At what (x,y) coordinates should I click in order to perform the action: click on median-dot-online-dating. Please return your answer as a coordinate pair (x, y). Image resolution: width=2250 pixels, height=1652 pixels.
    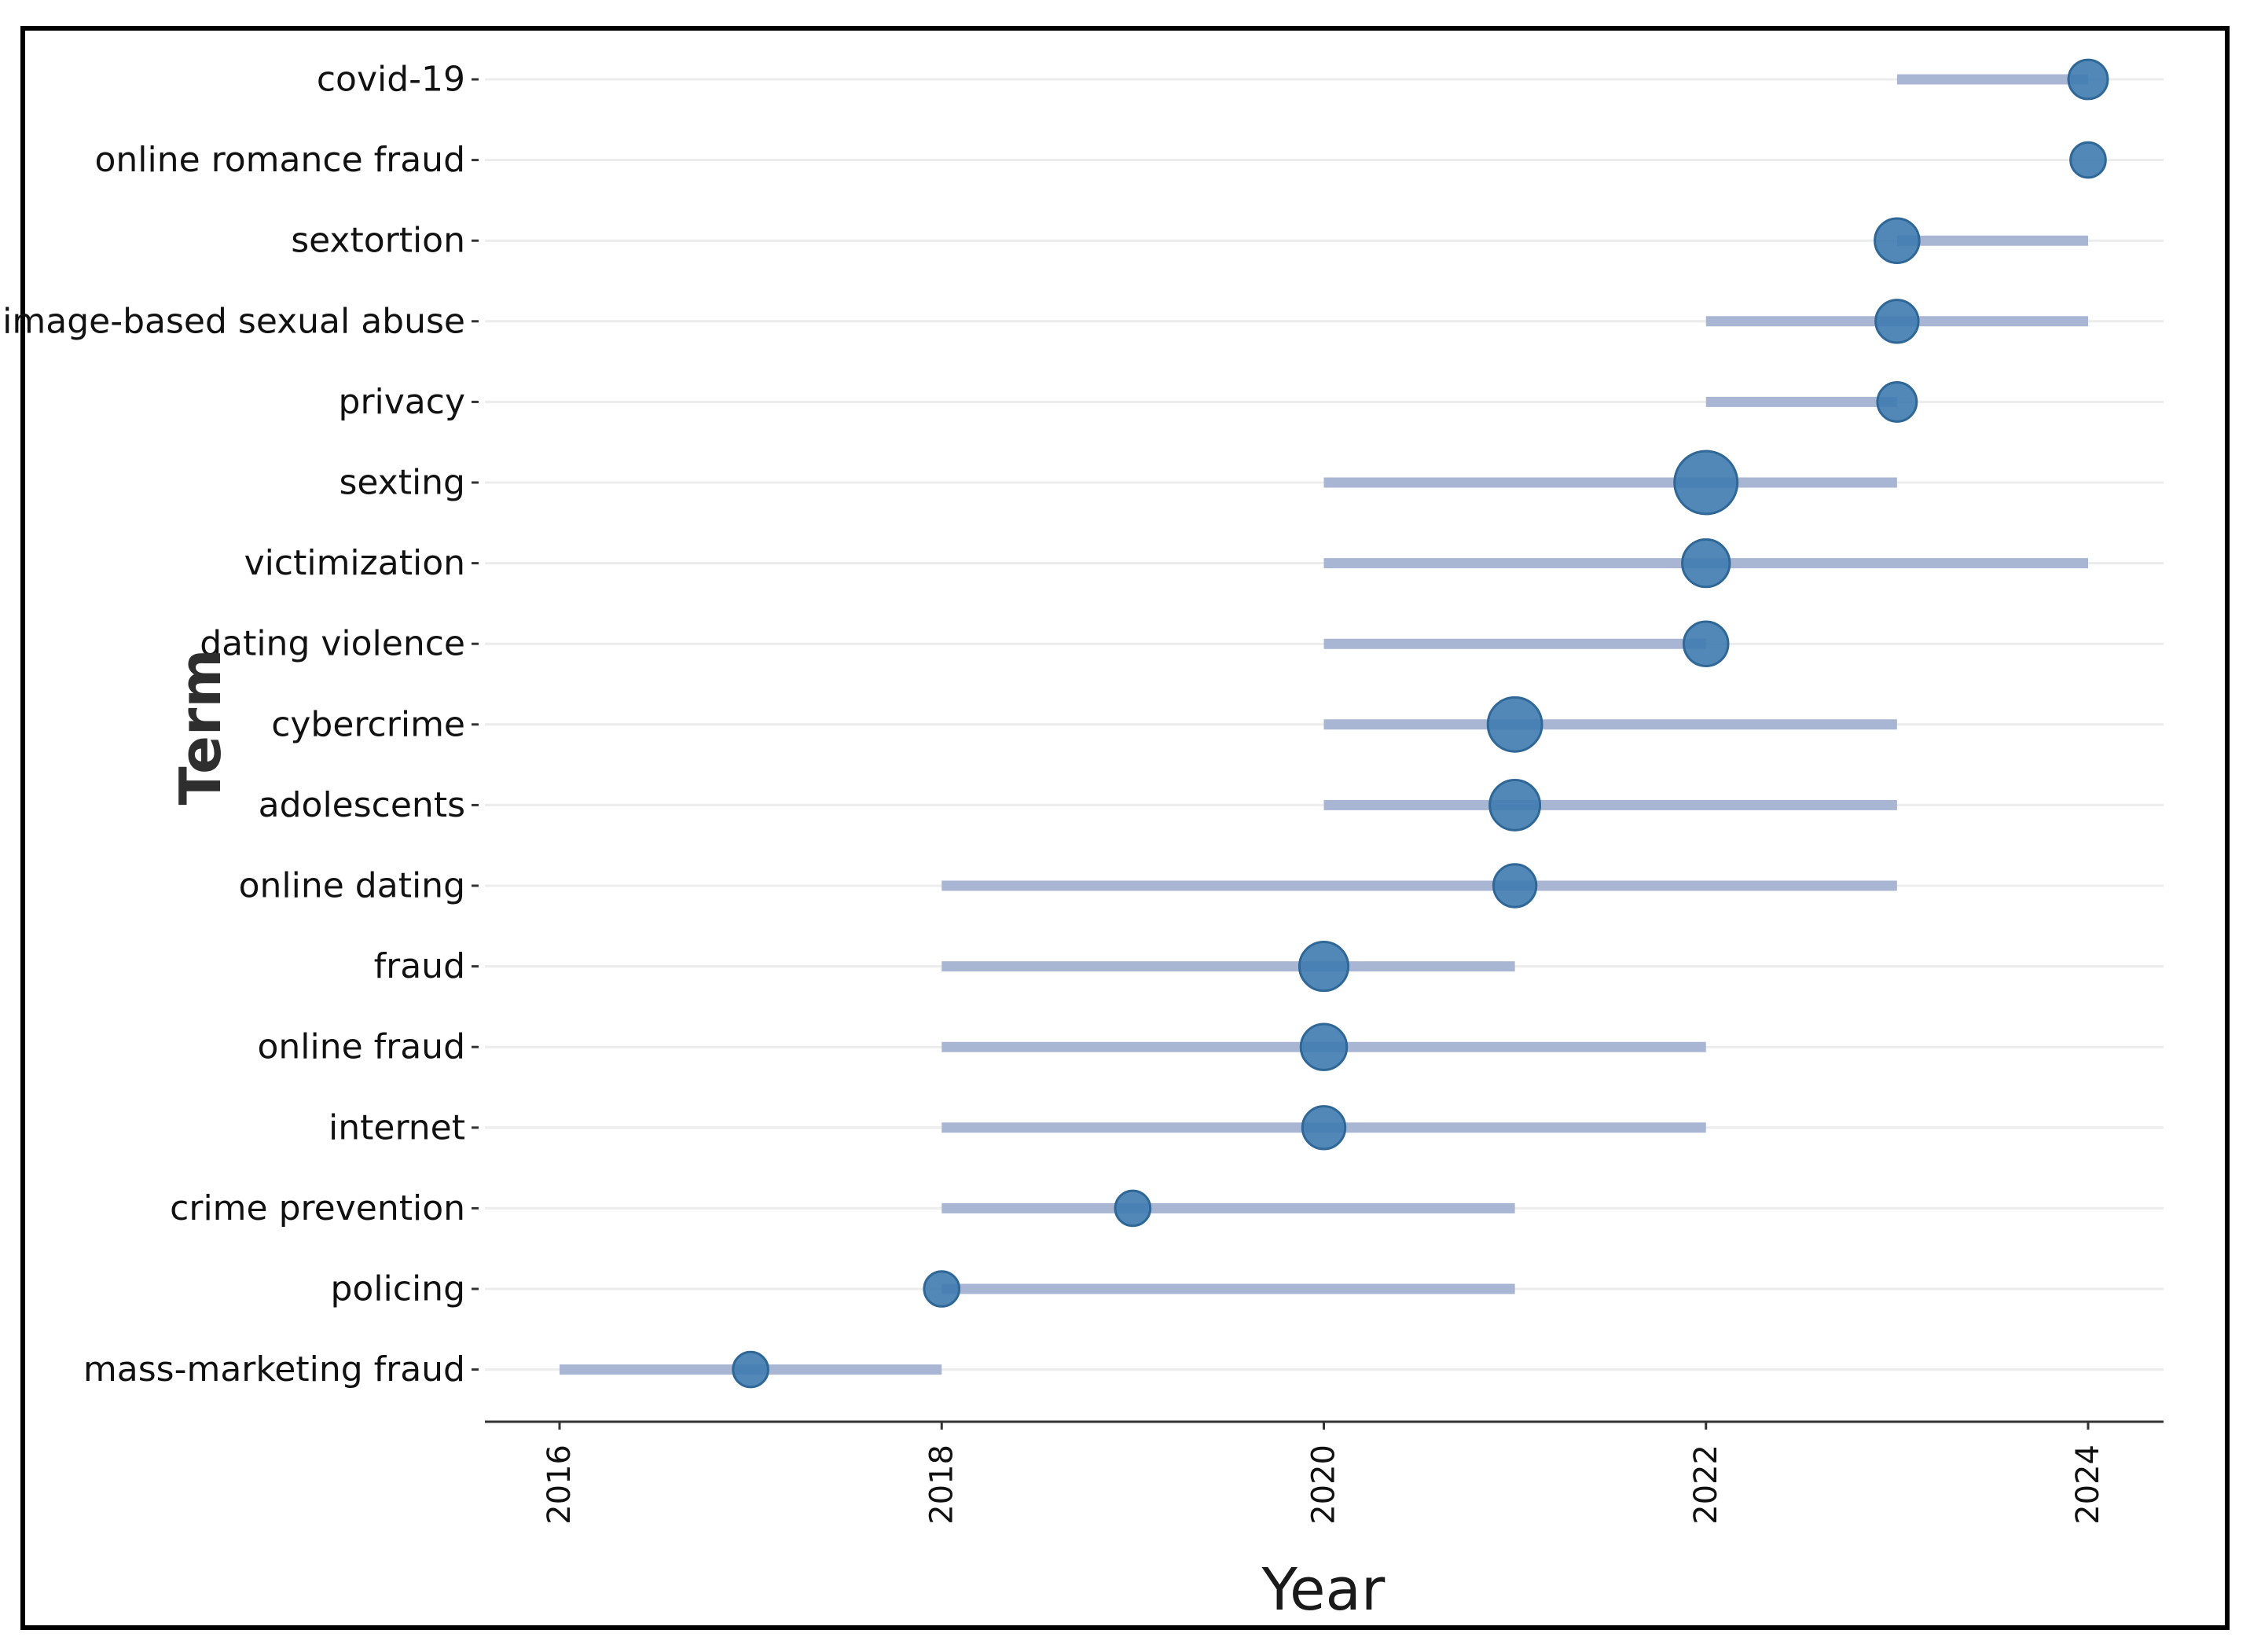
    Looking at the image, I should click on (1515, 886).